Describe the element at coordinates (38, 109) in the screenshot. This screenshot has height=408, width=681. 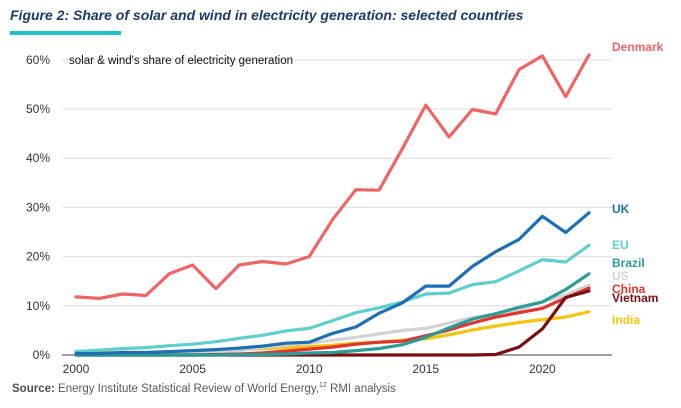
I see `y-tick-label: 50%` at that location.